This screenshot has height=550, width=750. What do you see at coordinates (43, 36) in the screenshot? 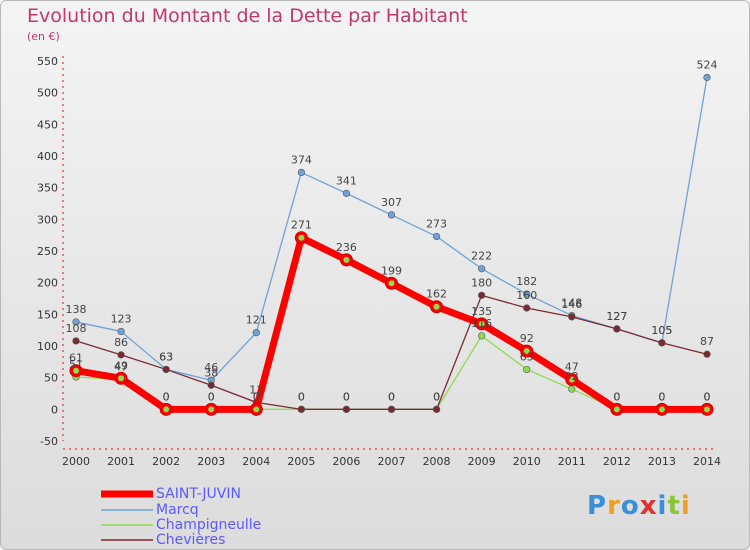
I see `chart-unit-label: (en €)` at bounding box center [43, 36].